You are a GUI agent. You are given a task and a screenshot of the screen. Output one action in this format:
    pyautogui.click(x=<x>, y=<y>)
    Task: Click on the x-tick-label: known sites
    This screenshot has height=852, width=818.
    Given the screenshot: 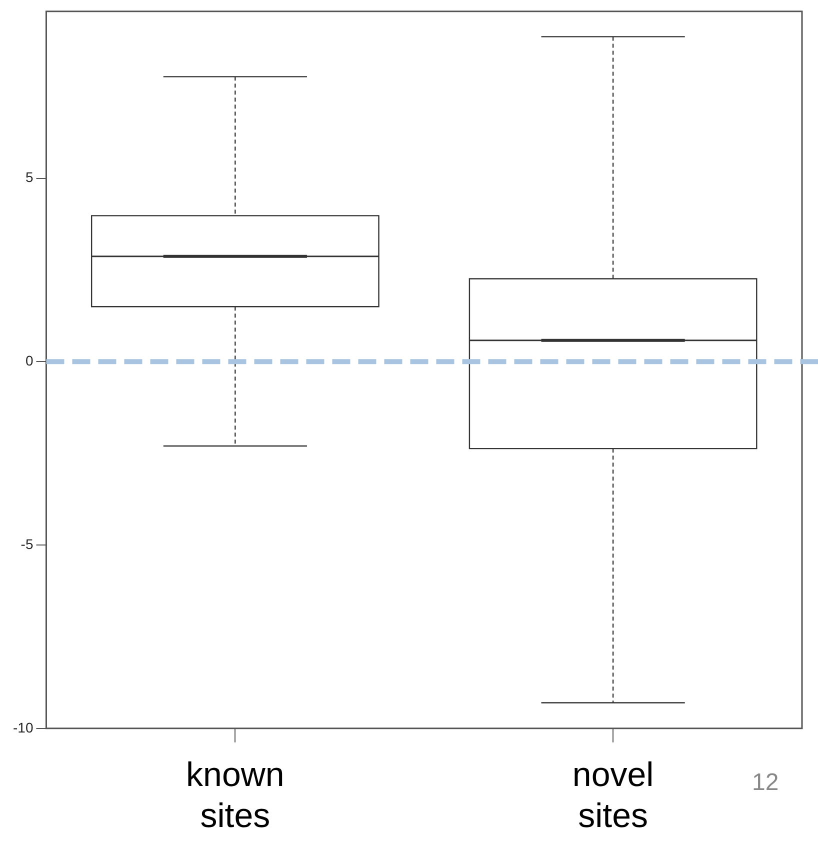 What is the action you would take?
    pyautogui.click(x=235, y=795)
    